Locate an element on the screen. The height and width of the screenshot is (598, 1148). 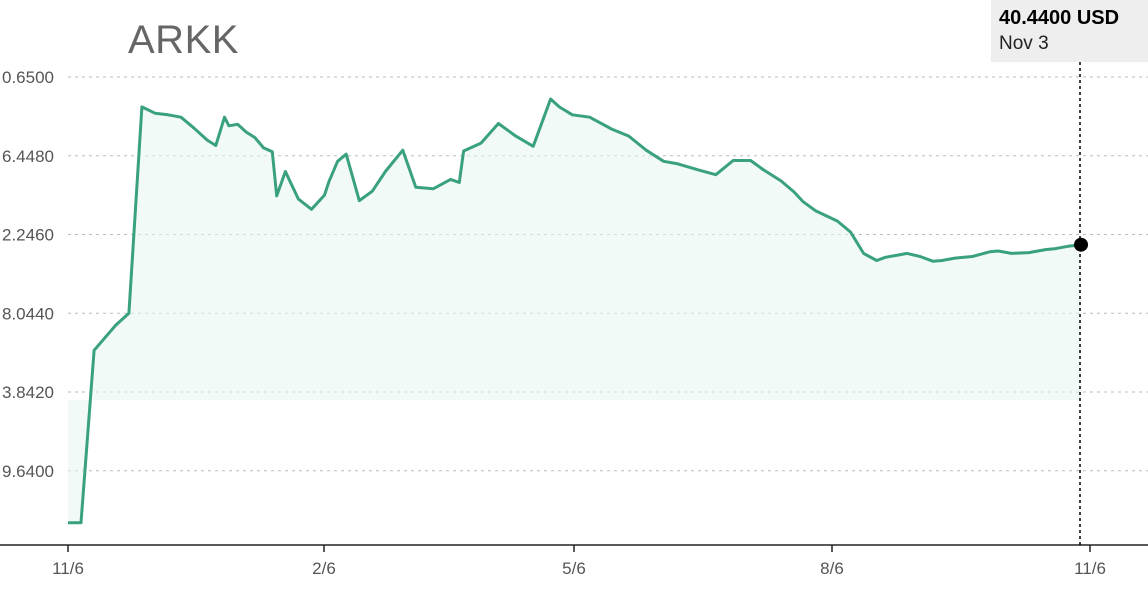
y-tick-label: 2.2460 is located at coordinates (28, 235).